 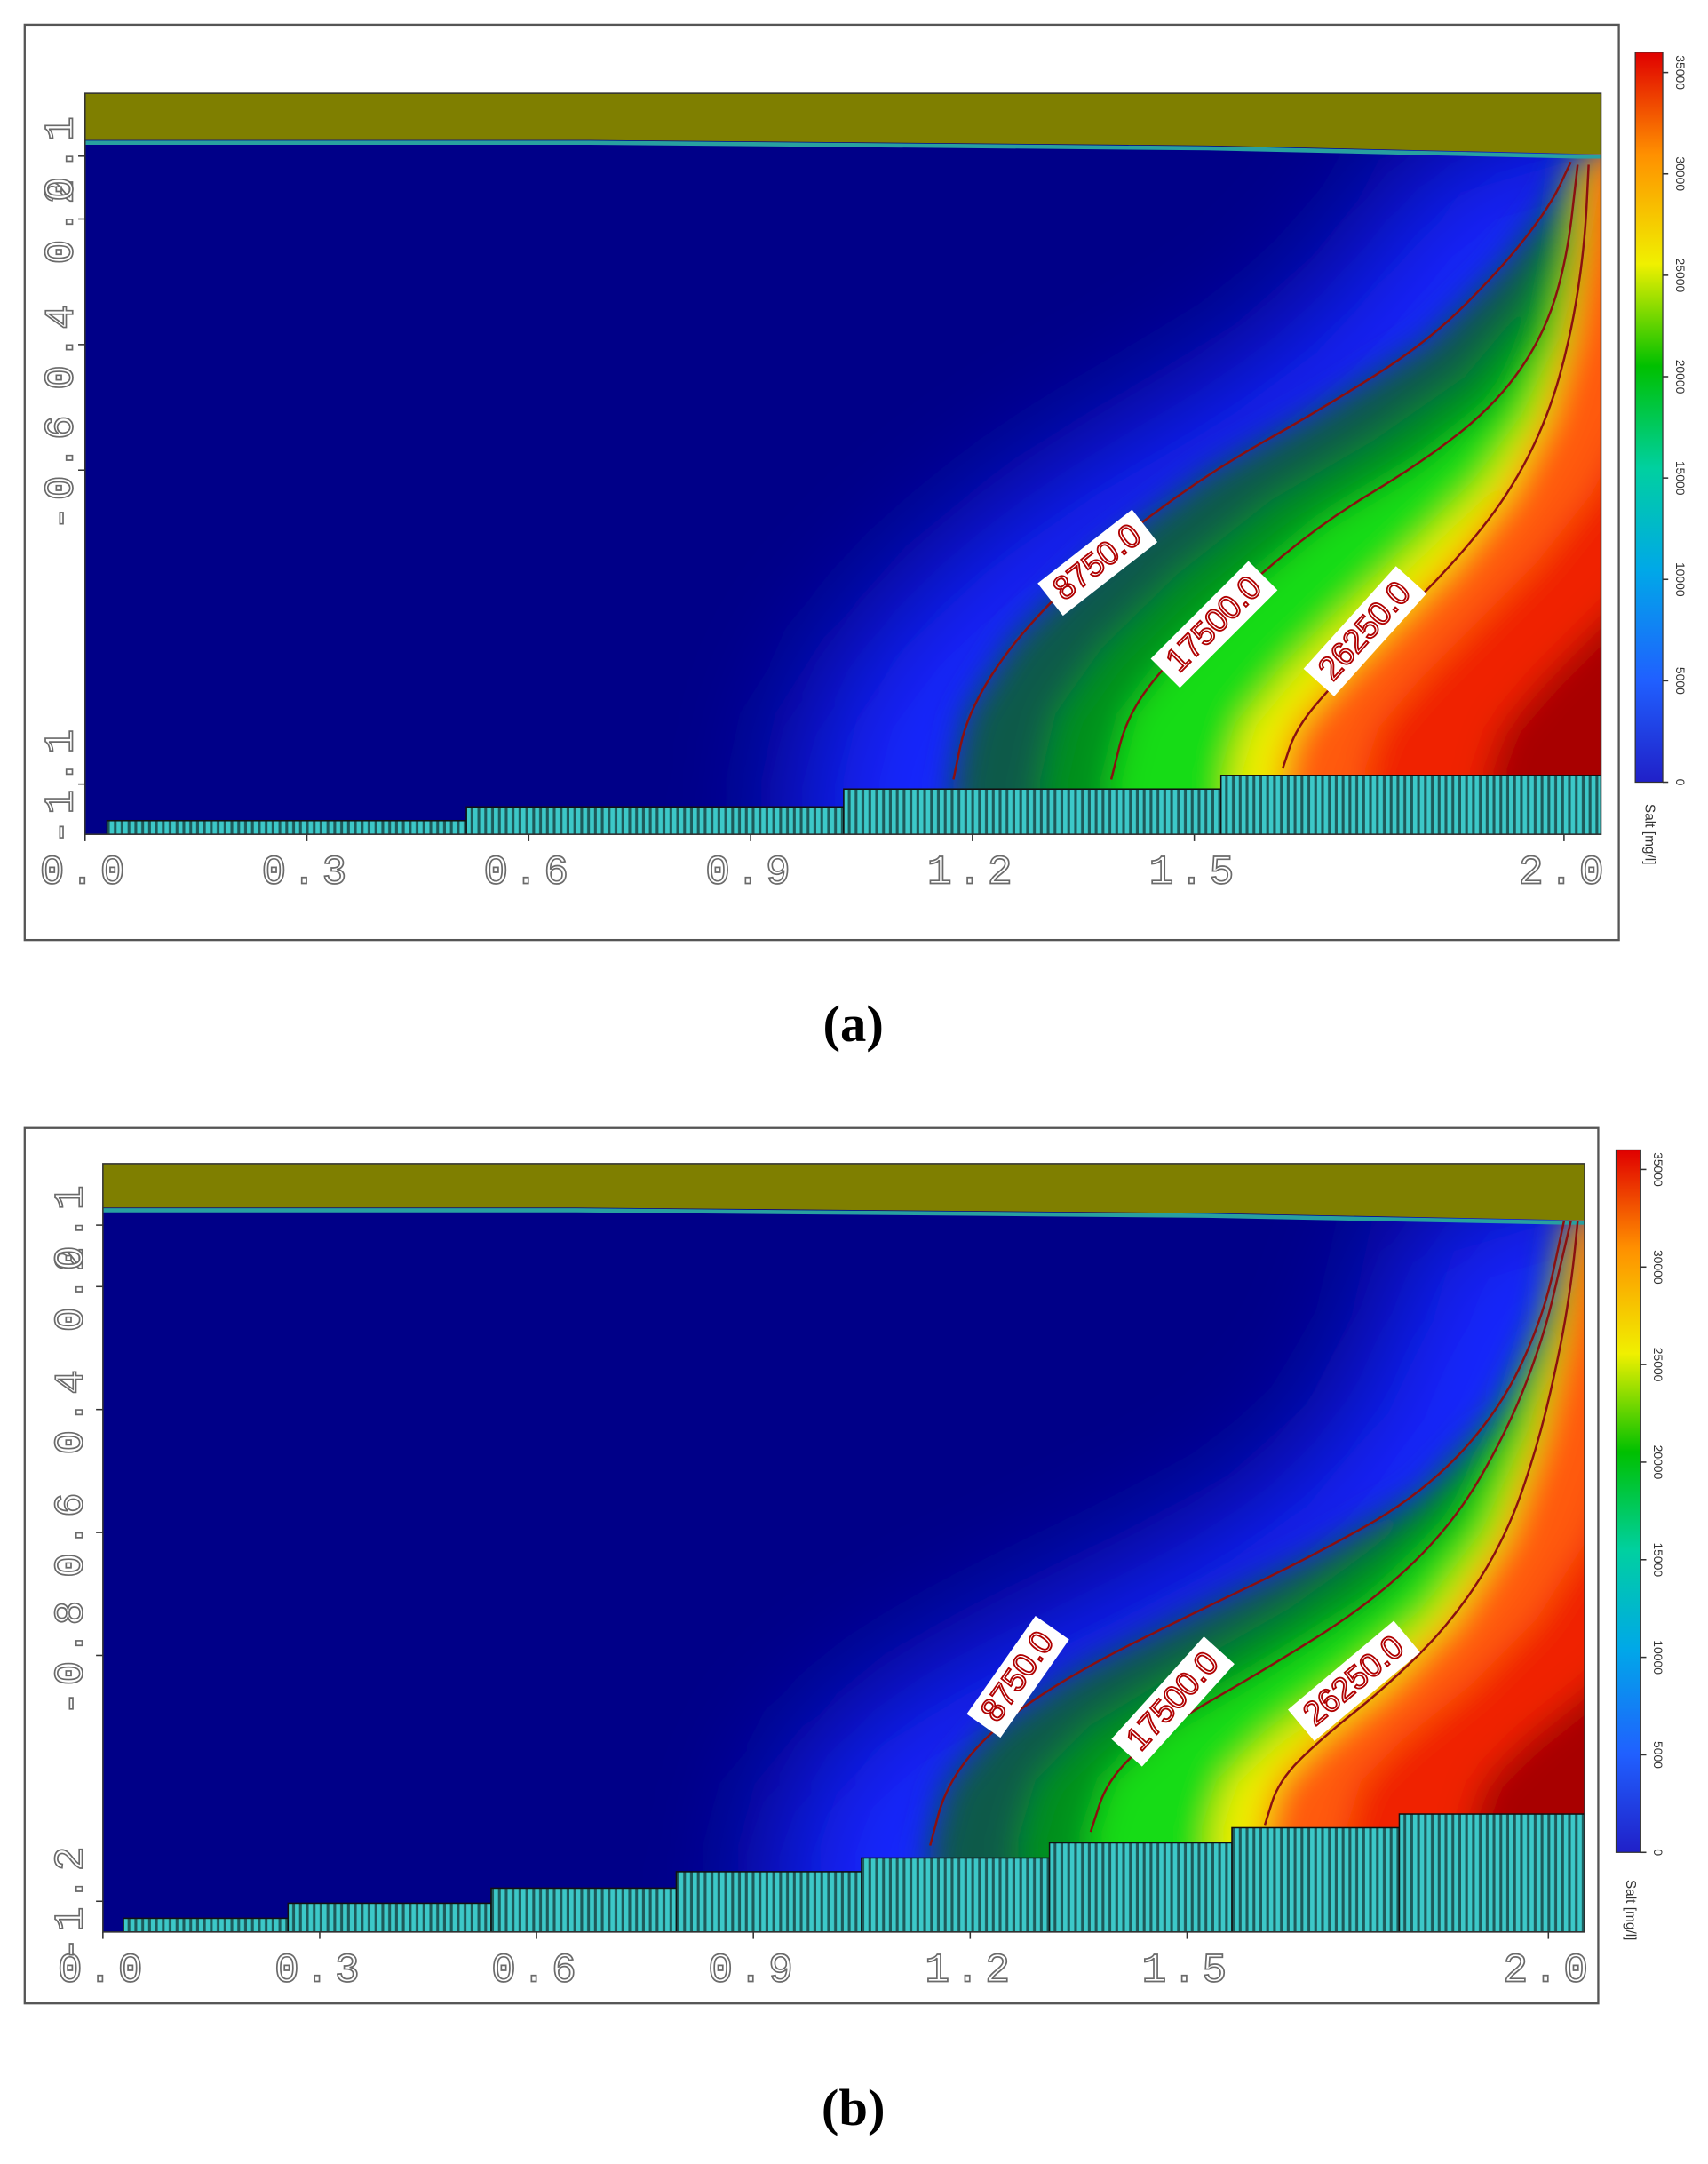 I want to click on y-tick-label: -0.8, so click(x=72, y=1655).